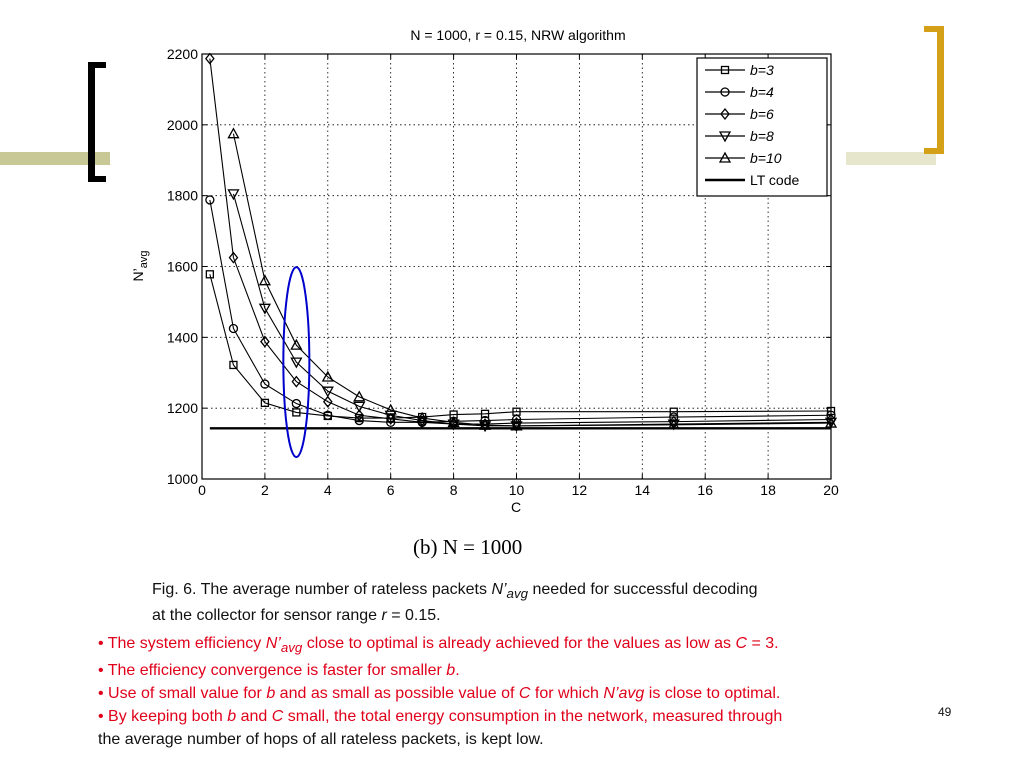  What do you see at coordinates (182, 125) in the screenshot?
I see `y-tick-label: 2000` at bounding box center [182, 125].